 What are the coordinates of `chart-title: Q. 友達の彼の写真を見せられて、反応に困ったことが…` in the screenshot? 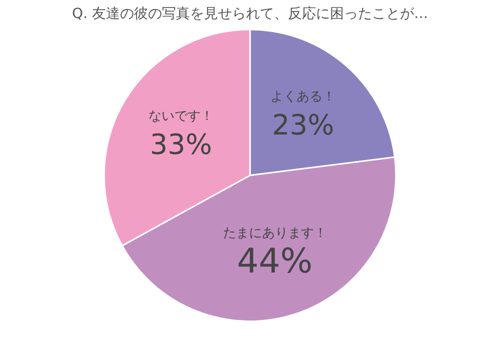 It's located at (250, 14).